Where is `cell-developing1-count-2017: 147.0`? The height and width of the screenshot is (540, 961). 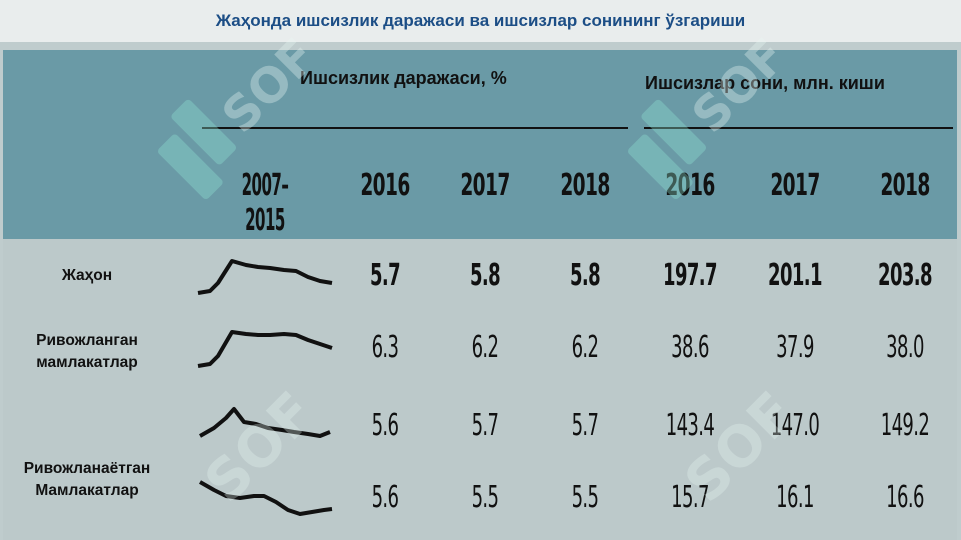 cell-developing1-count-2017: 147.0 is located at coordinates (795, 425).